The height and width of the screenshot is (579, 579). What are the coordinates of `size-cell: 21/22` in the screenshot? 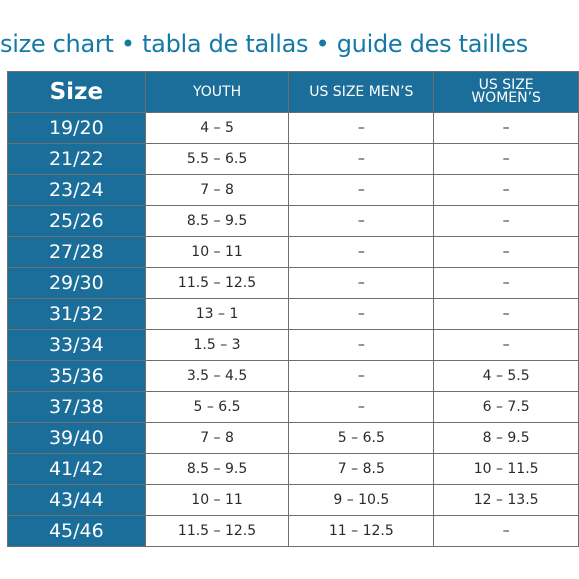 It's located at (76, 159).